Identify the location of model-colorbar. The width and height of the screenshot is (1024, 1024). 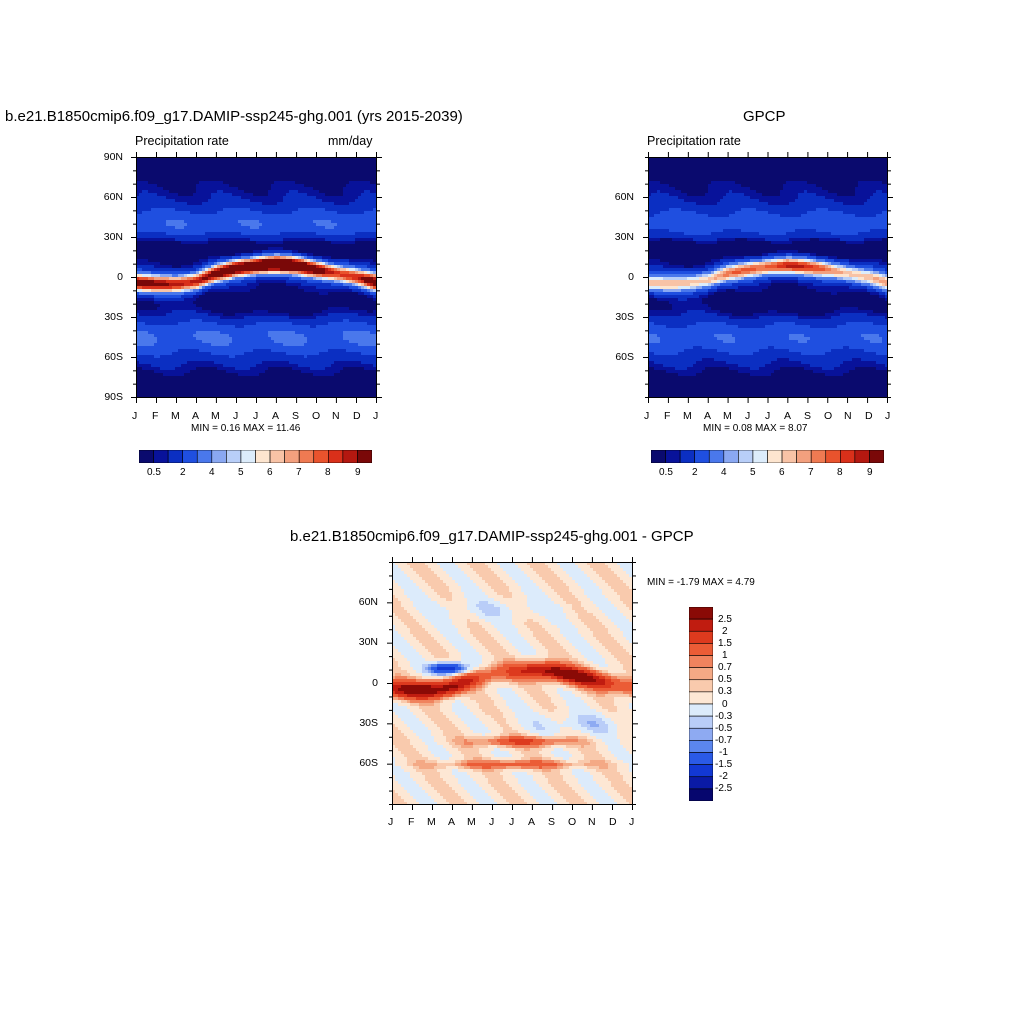
(255, 456).